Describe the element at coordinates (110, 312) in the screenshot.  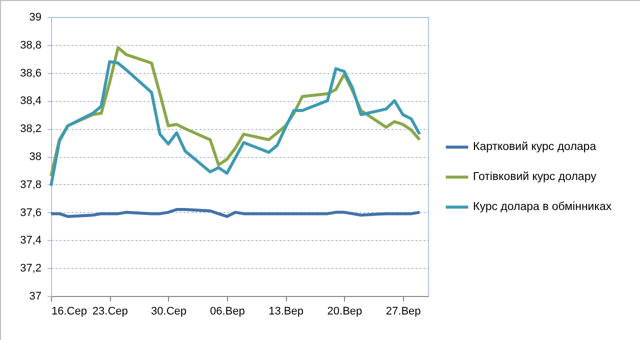
I see `x-tick-label: 23.Сер` at that location.